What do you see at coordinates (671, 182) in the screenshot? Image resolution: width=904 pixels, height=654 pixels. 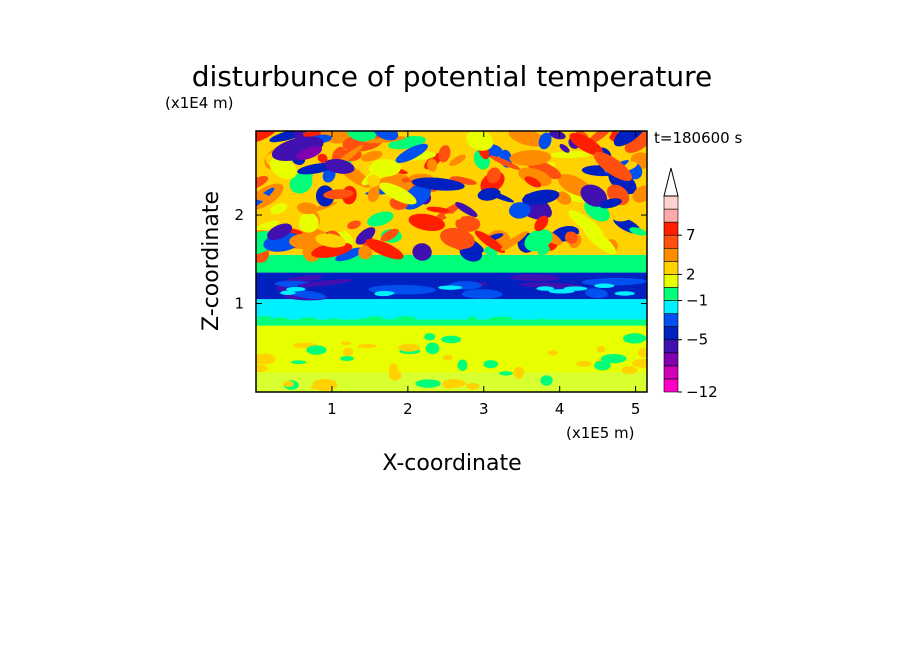 I see `colorbar-arrow` at bounding box center [671, 182].